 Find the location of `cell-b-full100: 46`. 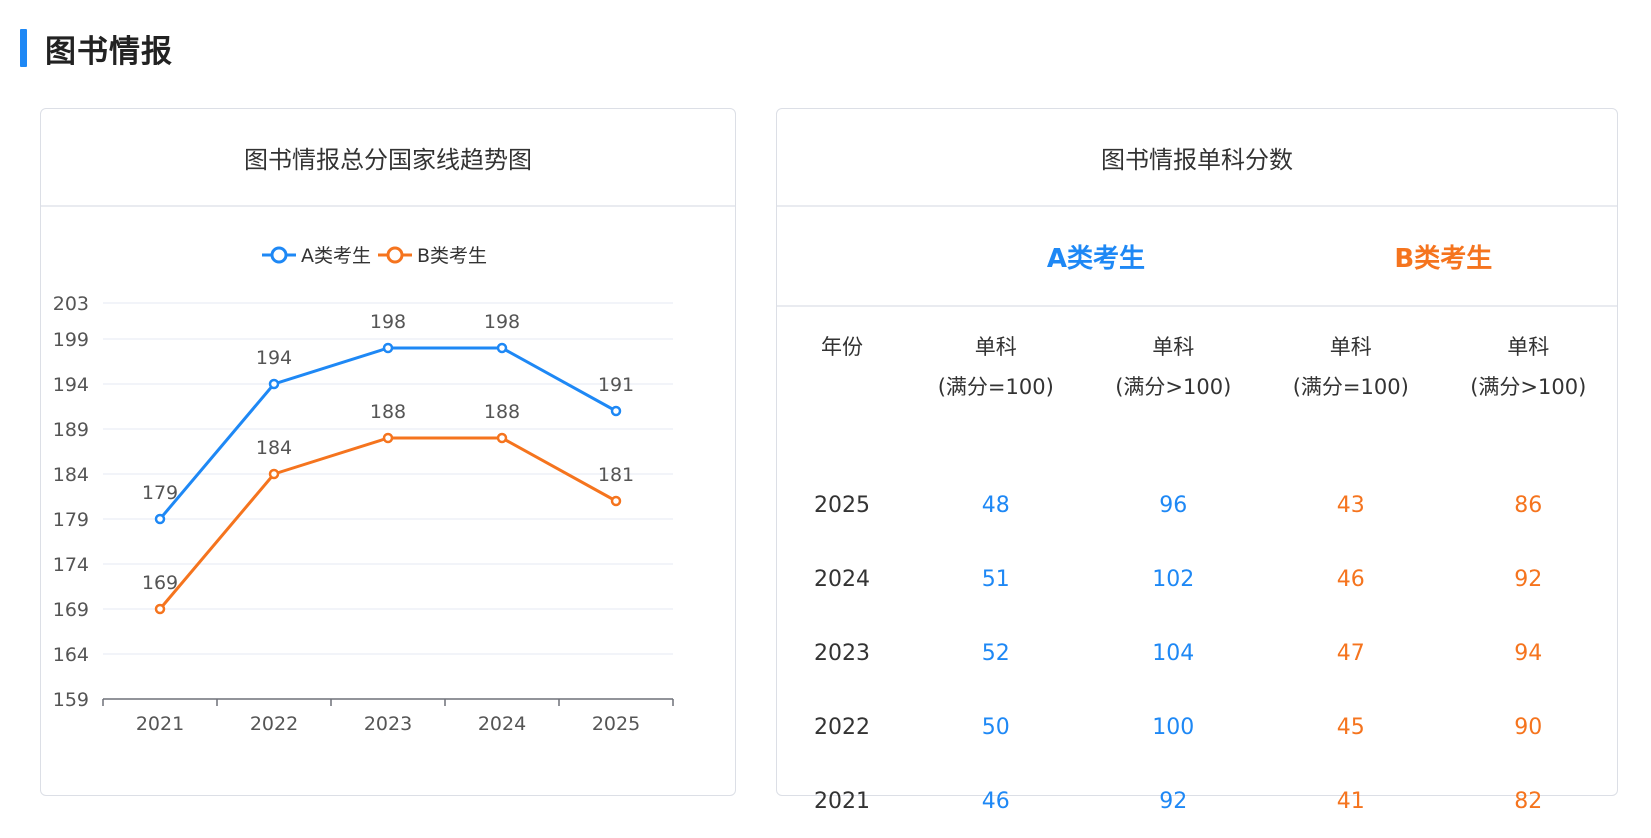

cell-b-full100: 46 is located at coordinates (1350, 579).